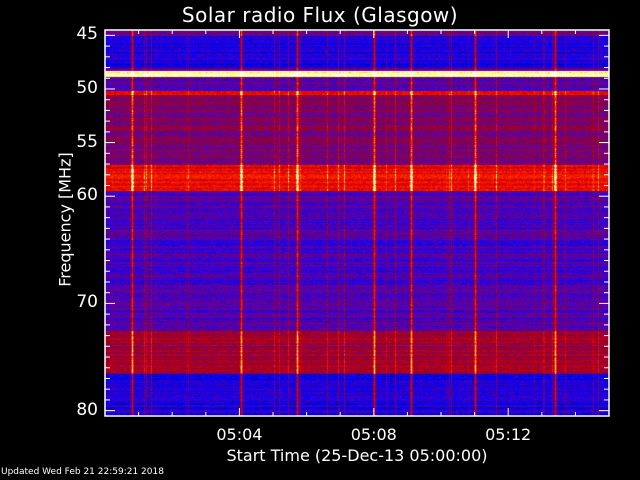 Image resolution: width=640 pixels, height=480 pixels. What do you see at coordinates (87, 87) in the screenshot?
I see `y-tick-label: 50` at bounding box center [87, 87].